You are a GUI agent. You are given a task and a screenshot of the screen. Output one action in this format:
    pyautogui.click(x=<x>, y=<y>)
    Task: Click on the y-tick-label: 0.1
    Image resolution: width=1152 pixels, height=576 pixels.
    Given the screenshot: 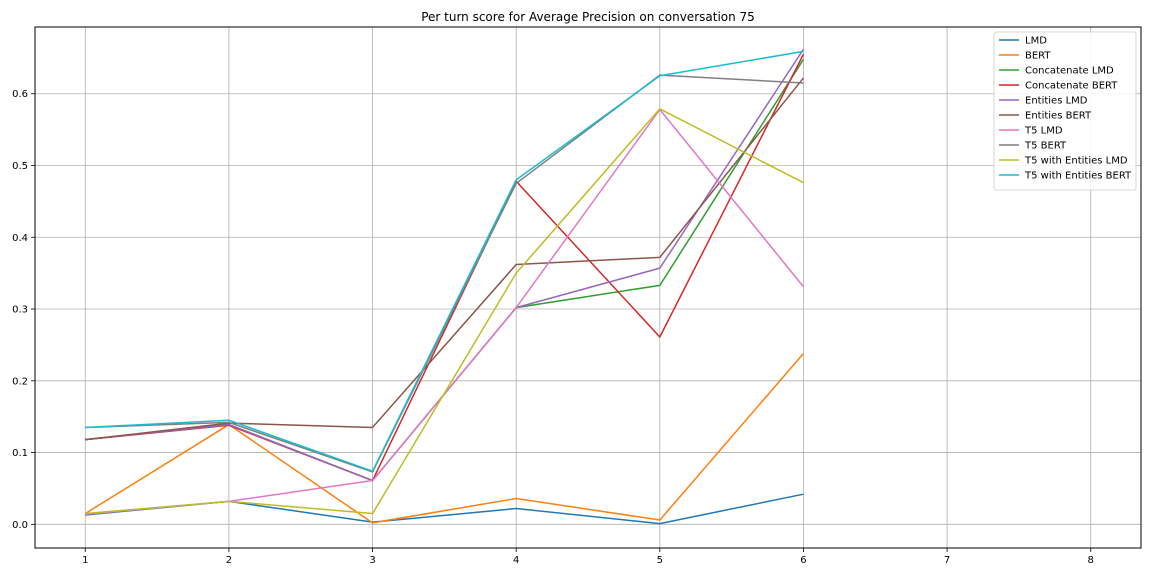 What is the action you would take?
    pyautogui.click(x=20, y=453)
    